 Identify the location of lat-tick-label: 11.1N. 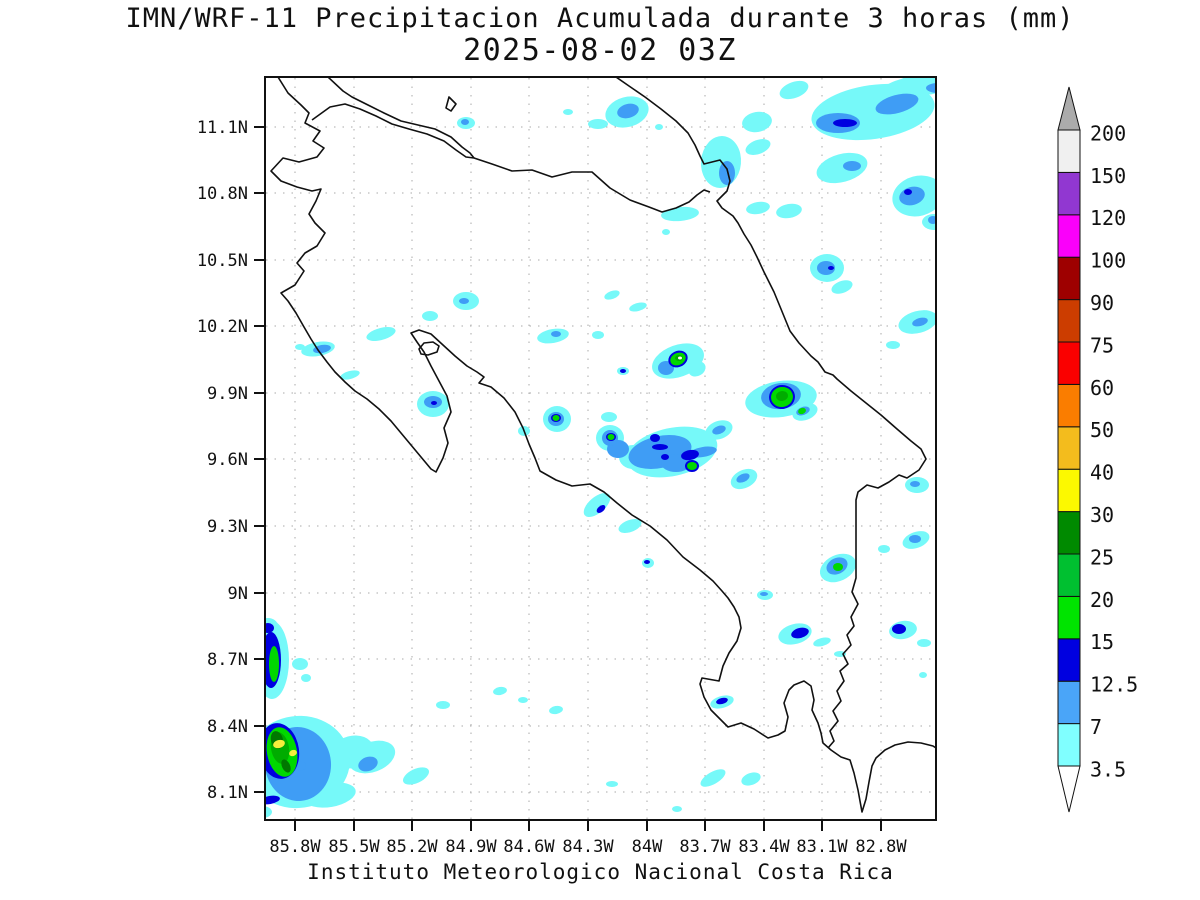
(222, 128).